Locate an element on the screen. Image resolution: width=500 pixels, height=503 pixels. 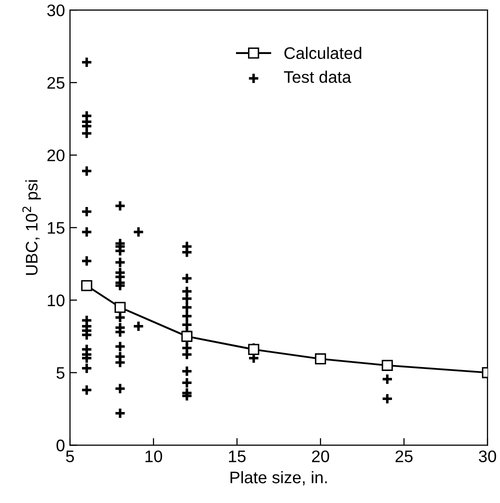
y-tick-label: 5 is located at coordinates (60, 373).